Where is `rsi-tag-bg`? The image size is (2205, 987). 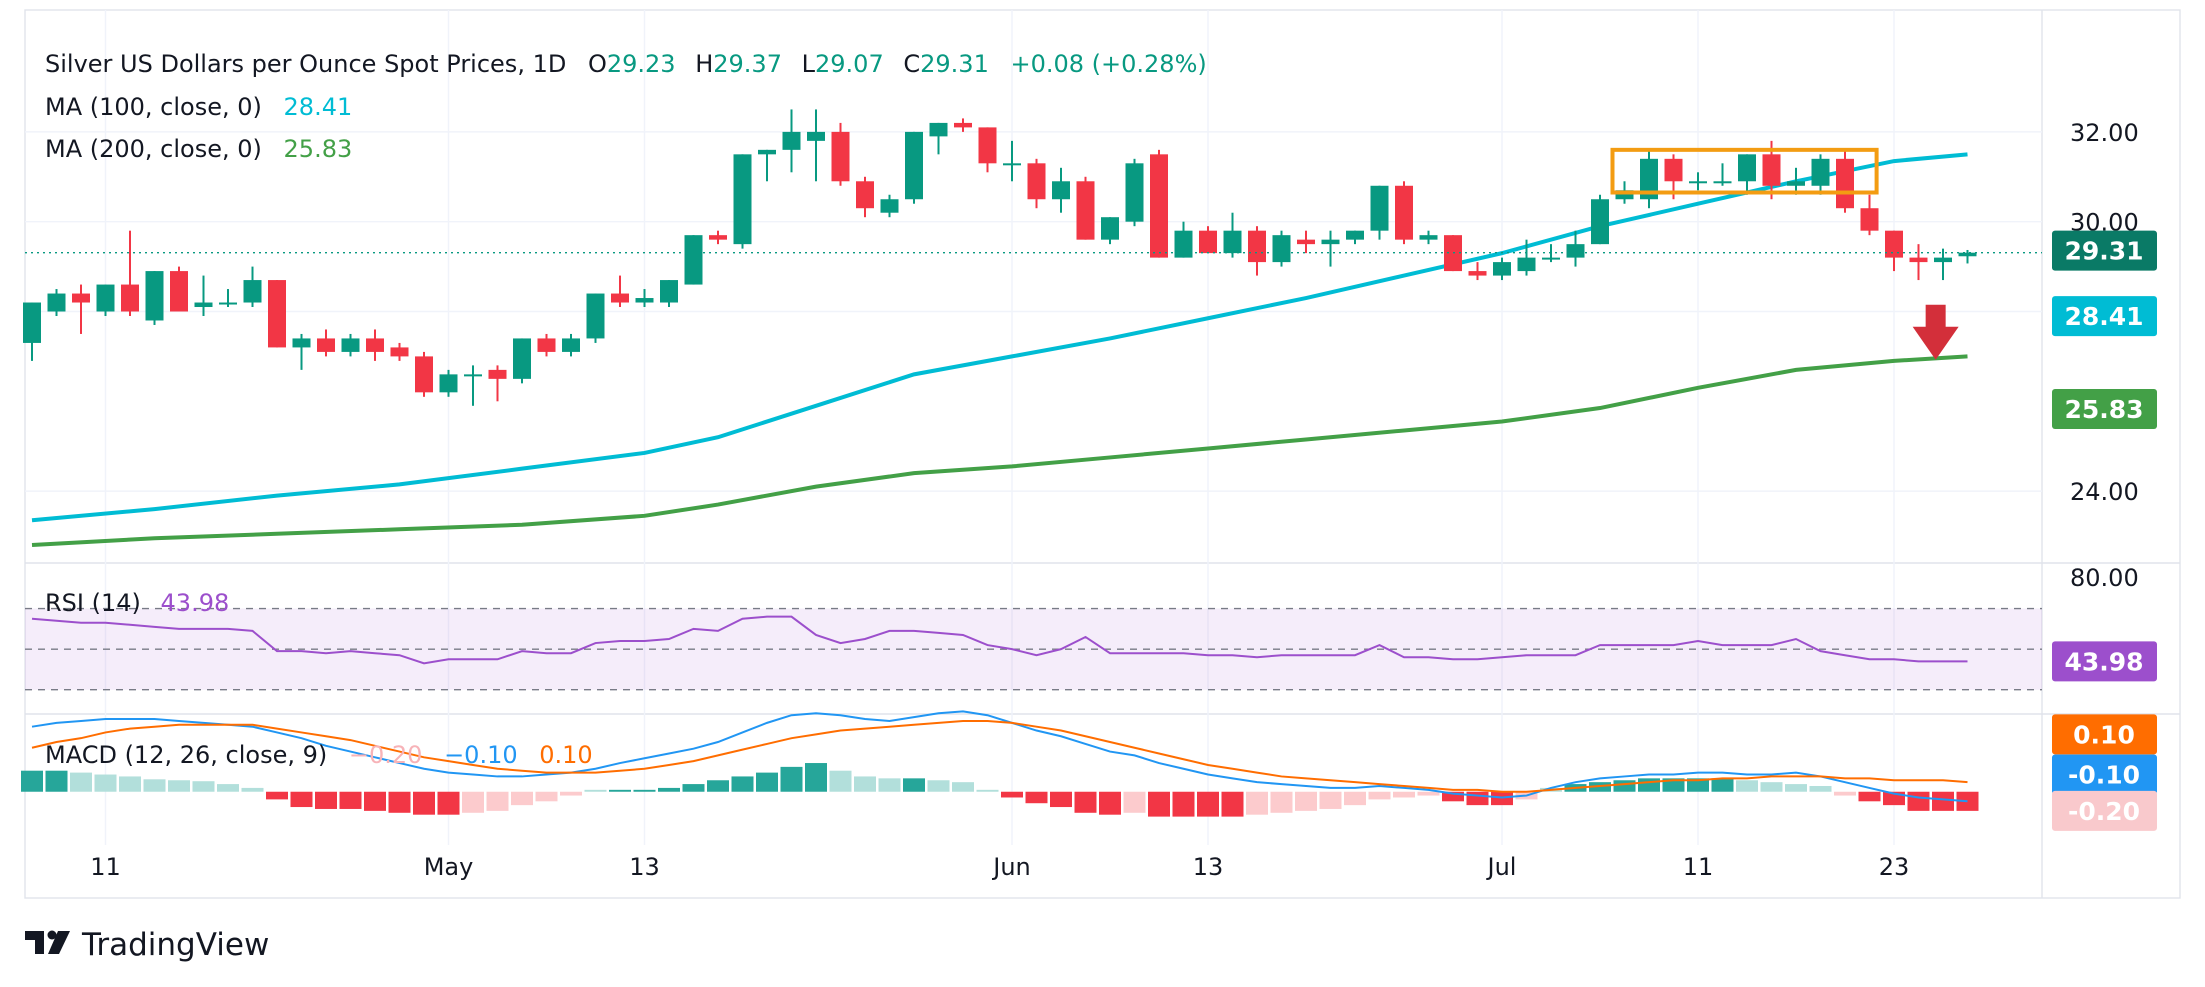 rsi-tag-bg is located at coordinates (2104, 661).